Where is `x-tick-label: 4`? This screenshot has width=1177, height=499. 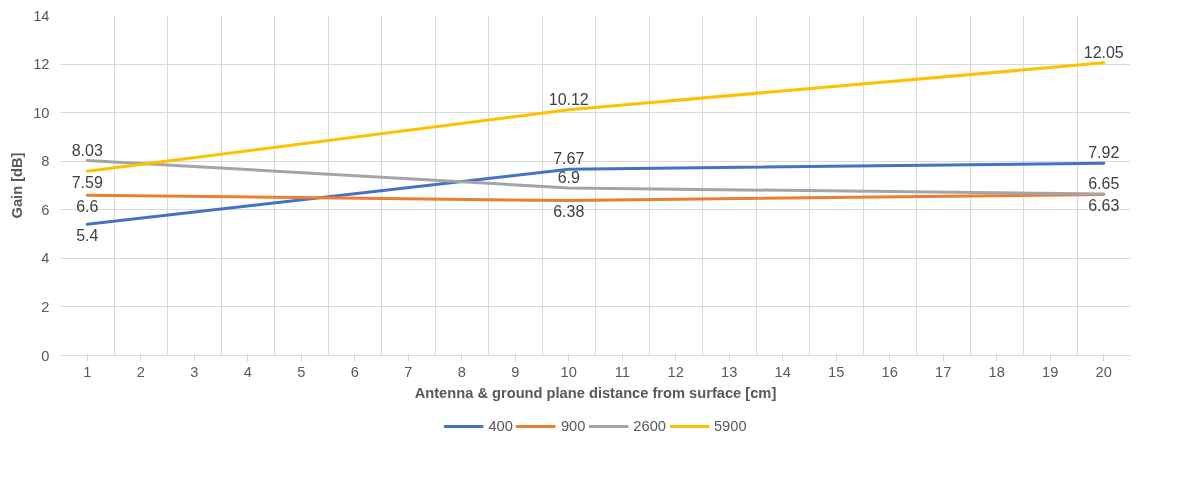 x-tick-label: 4 is located at coordinates (247, 371).